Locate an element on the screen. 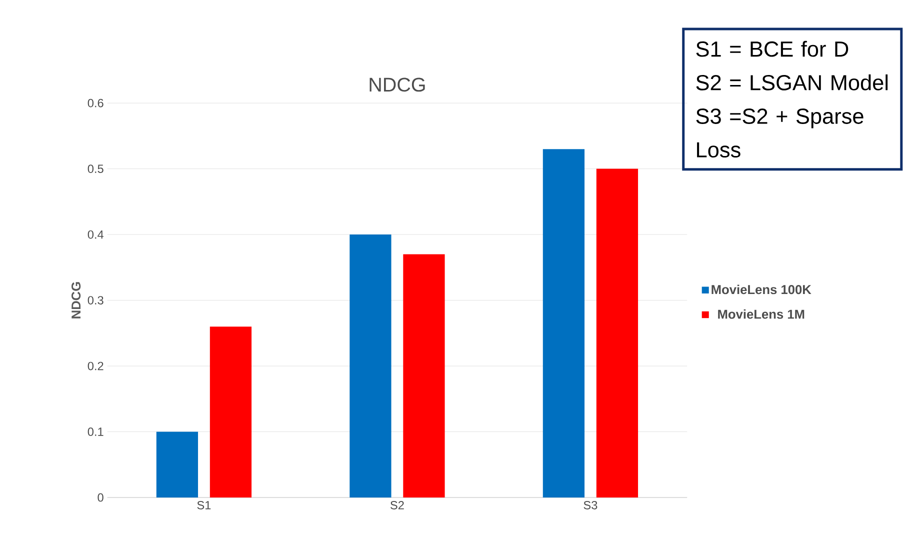  y-tick-label: 0.6 is located at coordinates (96, 103).